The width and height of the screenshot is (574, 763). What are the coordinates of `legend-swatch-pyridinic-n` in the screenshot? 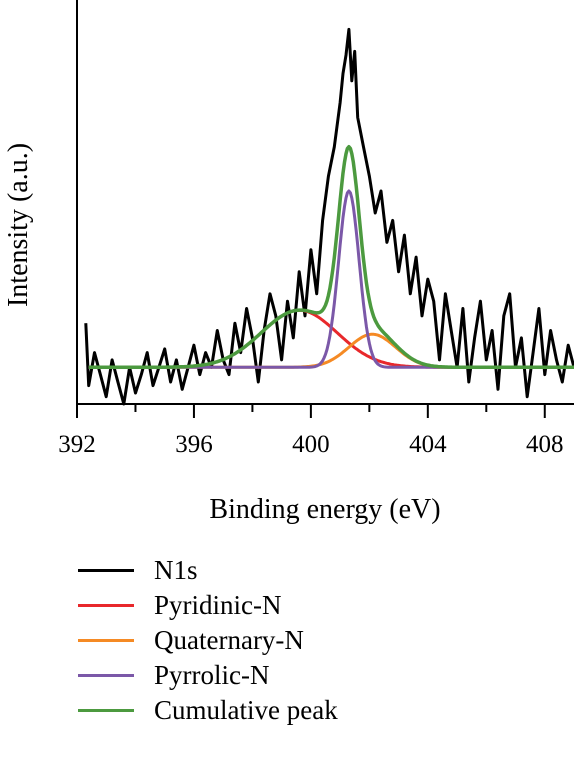 It's located at (106, 605).